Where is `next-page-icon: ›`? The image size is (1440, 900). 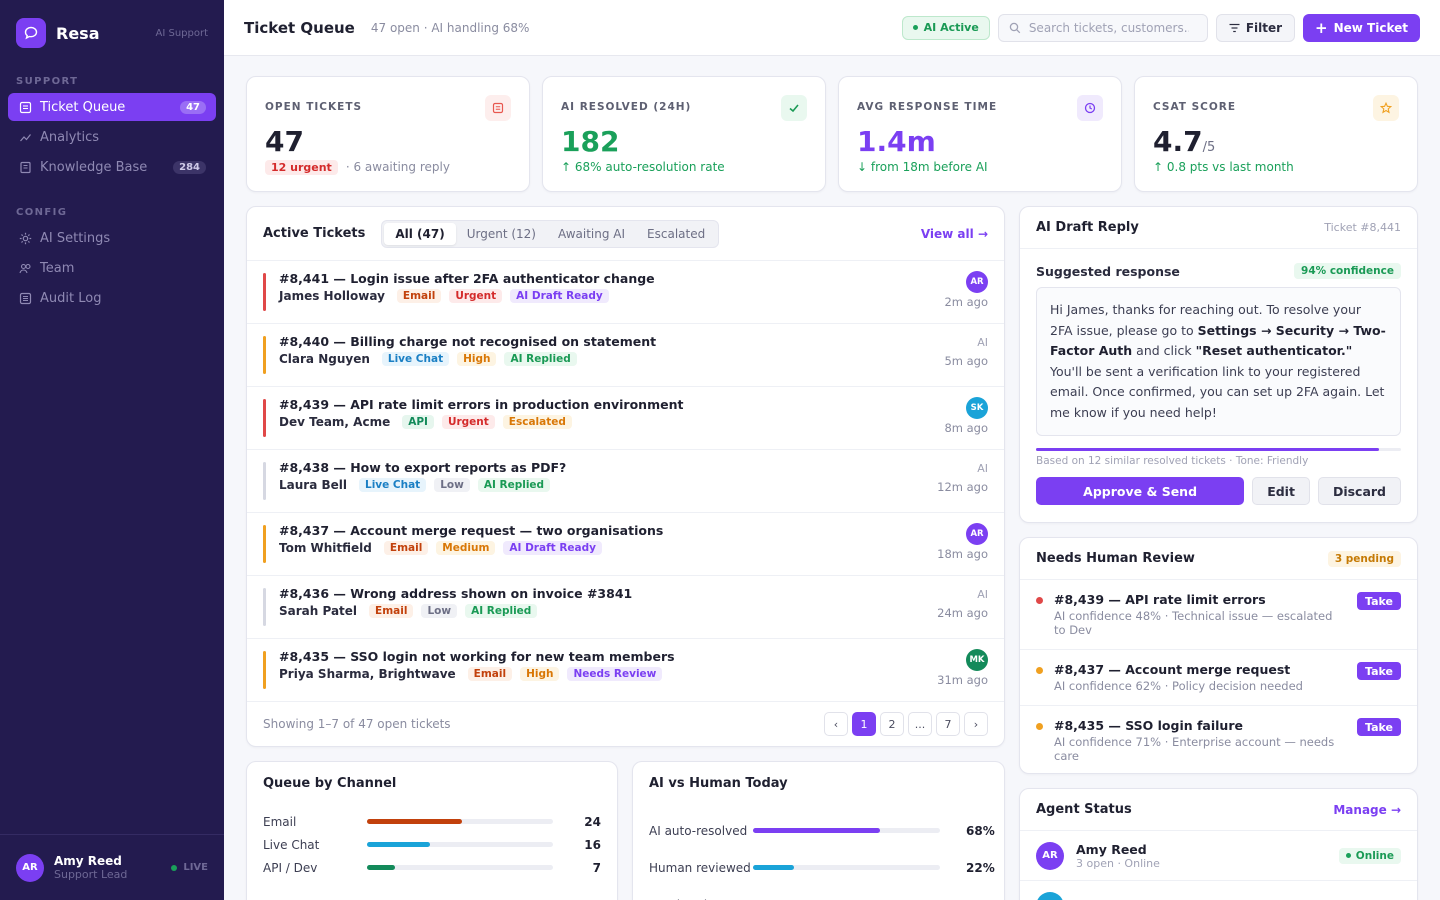 next-page-icon: › is located at coordinates (976, 724).